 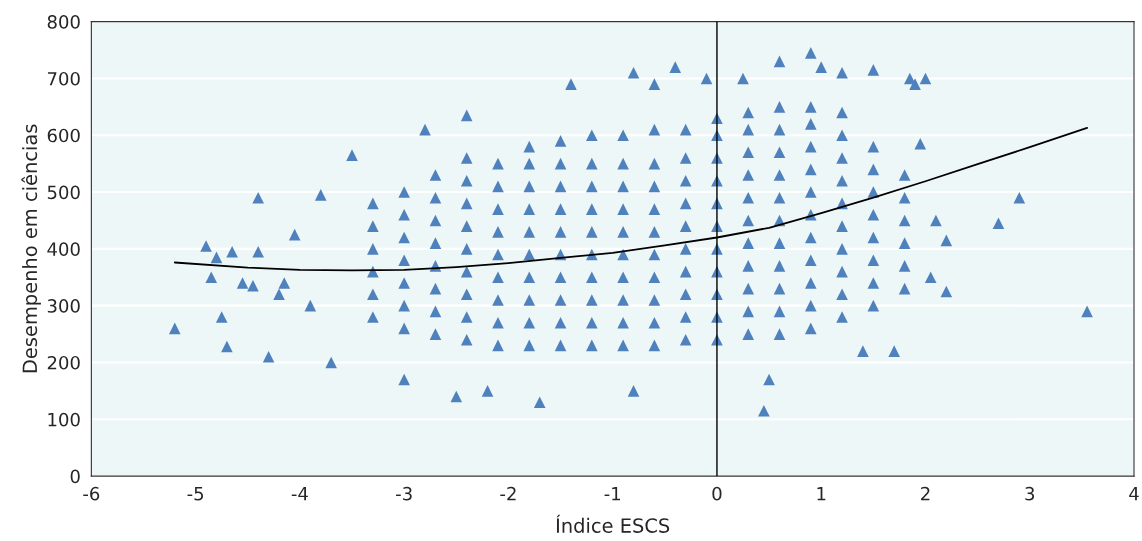 What do you see at coordinates (75, 476) in the screenshot?
I see `y-tick-label: 0` at bounding box center [75, 476].